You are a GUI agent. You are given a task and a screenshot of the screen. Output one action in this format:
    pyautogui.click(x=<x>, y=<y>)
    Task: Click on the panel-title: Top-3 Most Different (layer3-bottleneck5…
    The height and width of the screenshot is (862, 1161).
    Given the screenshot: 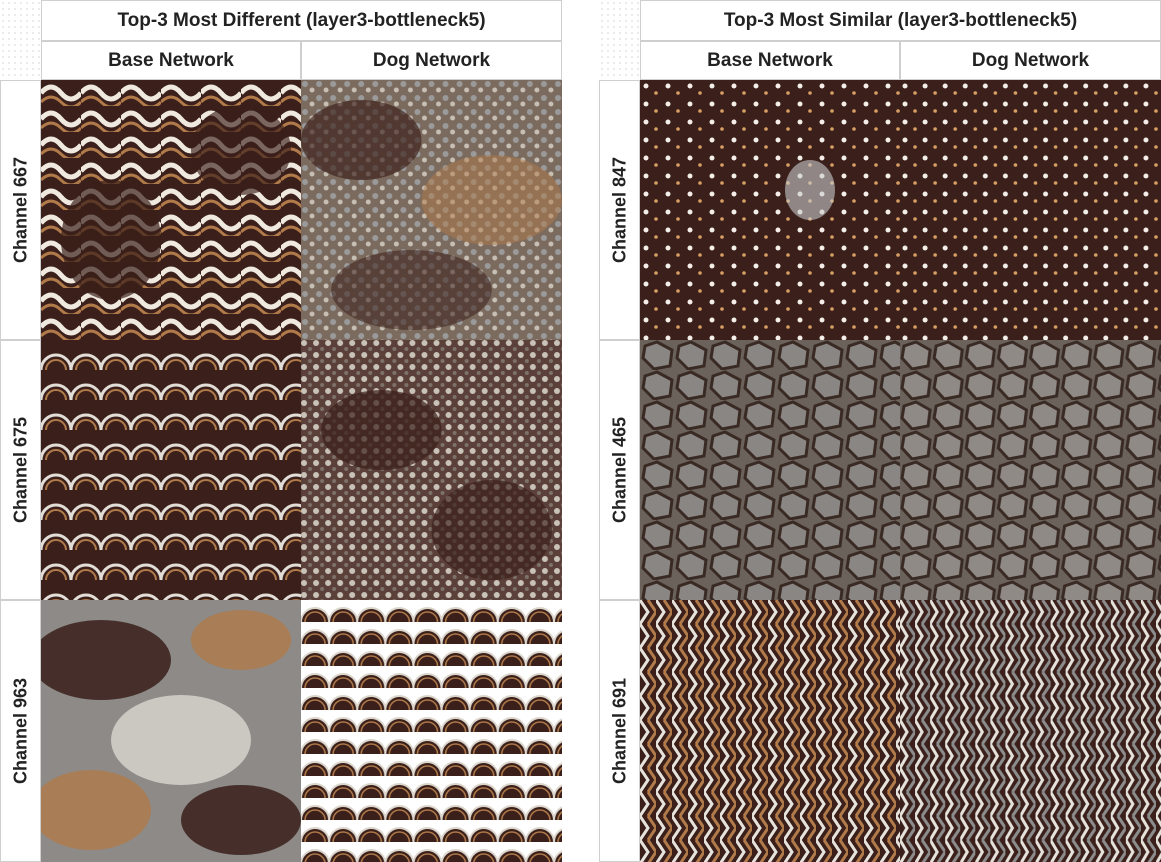 What is the action you would take?
    pyautogui.click(x=301, y=20)
    